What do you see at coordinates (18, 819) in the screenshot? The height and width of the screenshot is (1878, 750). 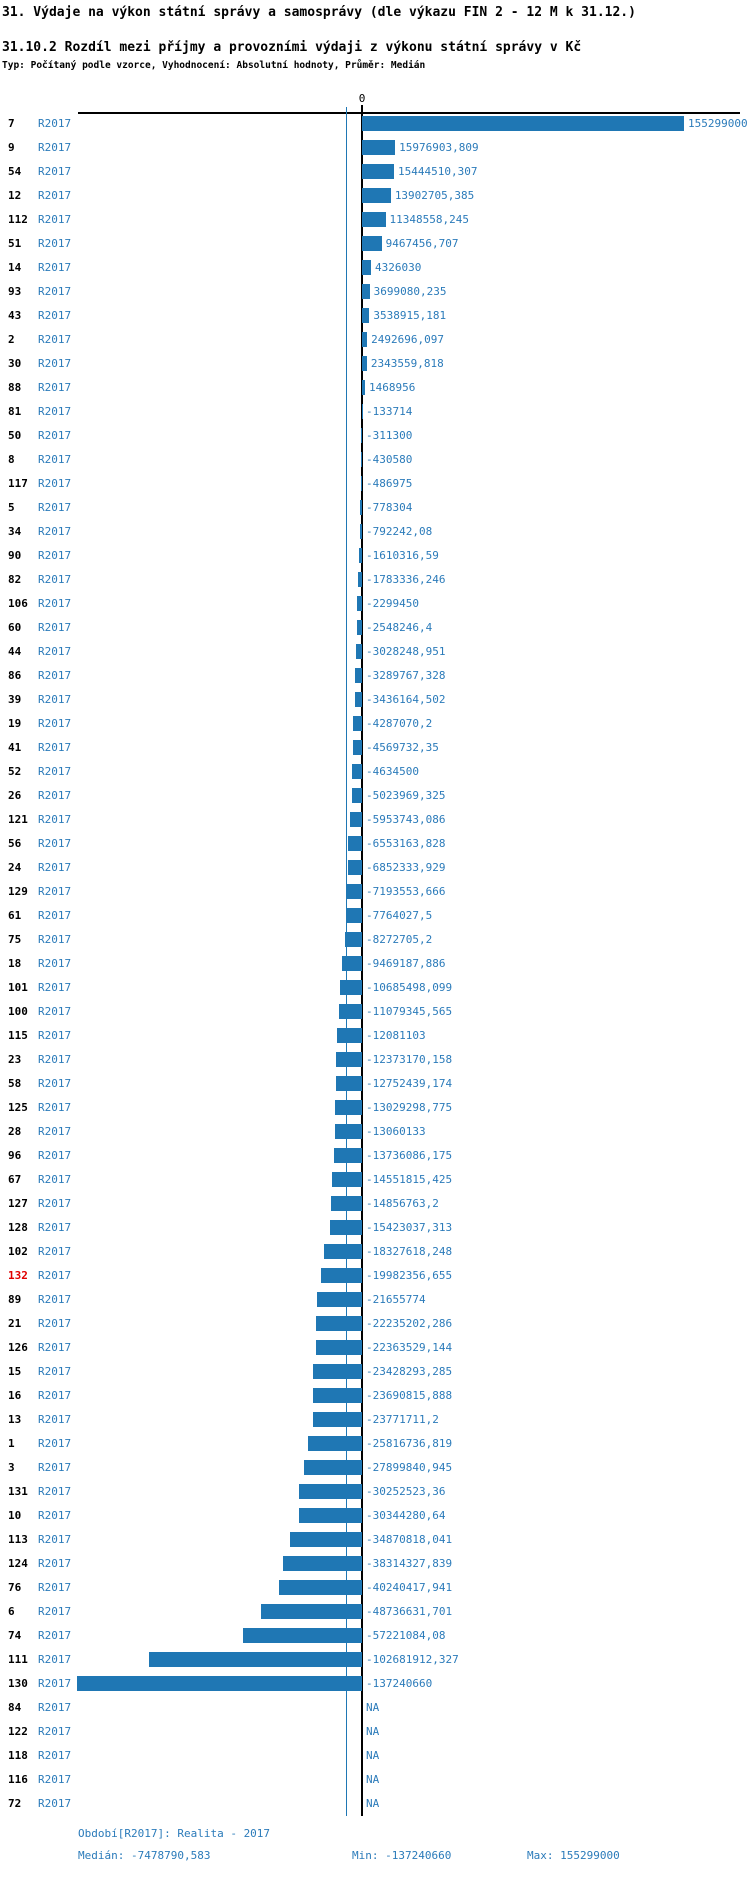 I see `row-id-label: 121` at bounding box center [18, 819].